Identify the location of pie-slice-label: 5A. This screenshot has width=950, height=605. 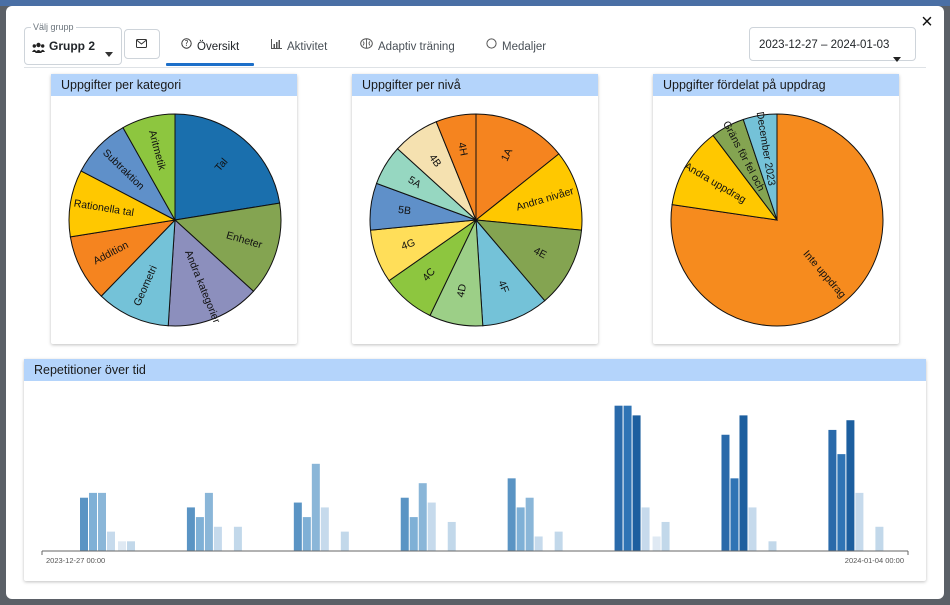
(414, 182).